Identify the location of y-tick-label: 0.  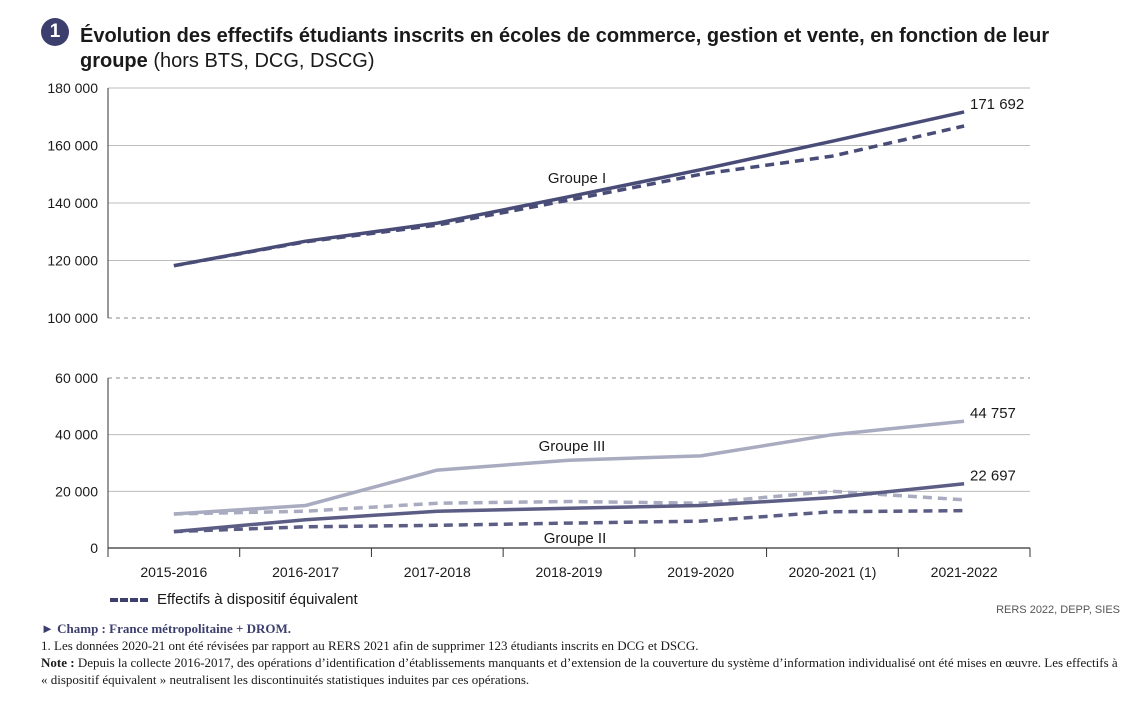
(94, 548).